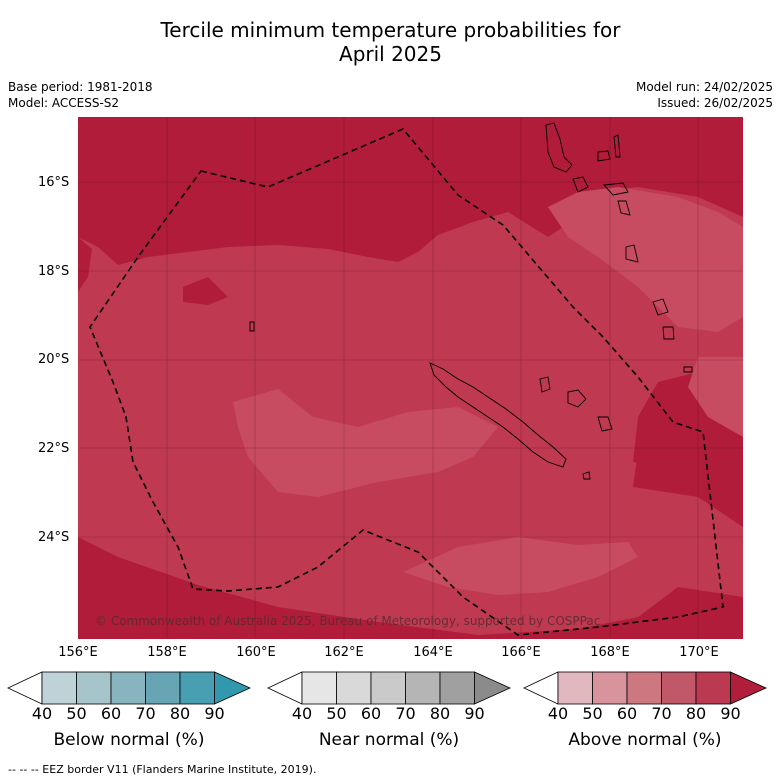 The height and width of the screenshot is (781, 781). What do you see at coordinates (54, 448) in the screenshot?
I see `lat-label-22s: 22°S` at bounding box center [54, 448].